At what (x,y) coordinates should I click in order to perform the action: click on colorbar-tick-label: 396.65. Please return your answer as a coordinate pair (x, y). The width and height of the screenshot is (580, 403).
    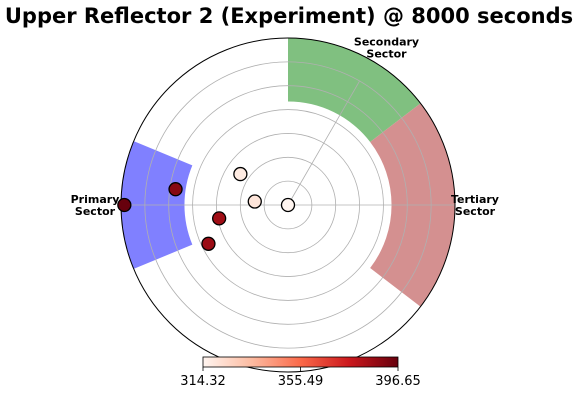
    Looking at the image, I should click on (398, 381).